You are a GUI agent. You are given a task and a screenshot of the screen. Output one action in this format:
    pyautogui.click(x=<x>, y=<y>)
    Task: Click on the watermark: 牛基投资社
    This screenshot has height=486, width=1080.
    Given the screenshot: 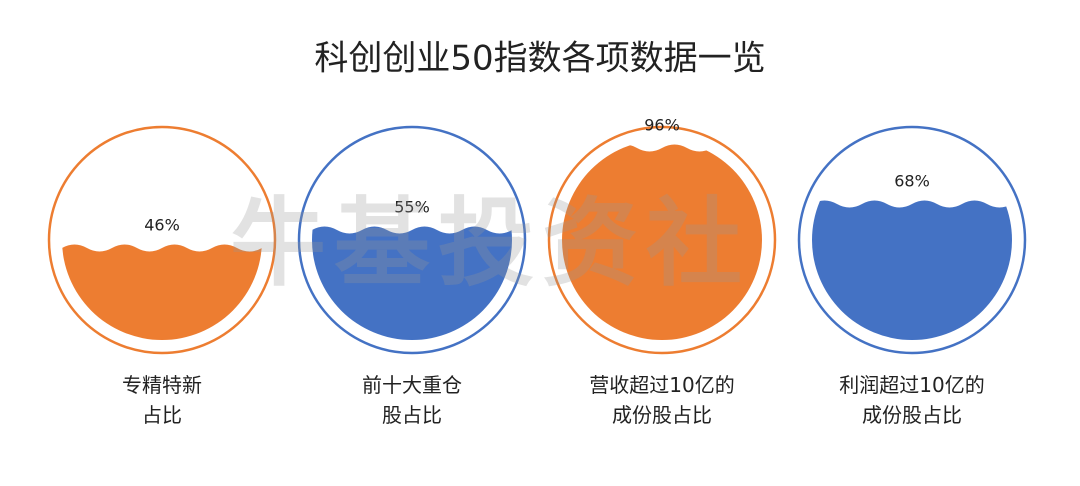 What is the action you would take?
    pyautogui.click(x=490, y=243)
    